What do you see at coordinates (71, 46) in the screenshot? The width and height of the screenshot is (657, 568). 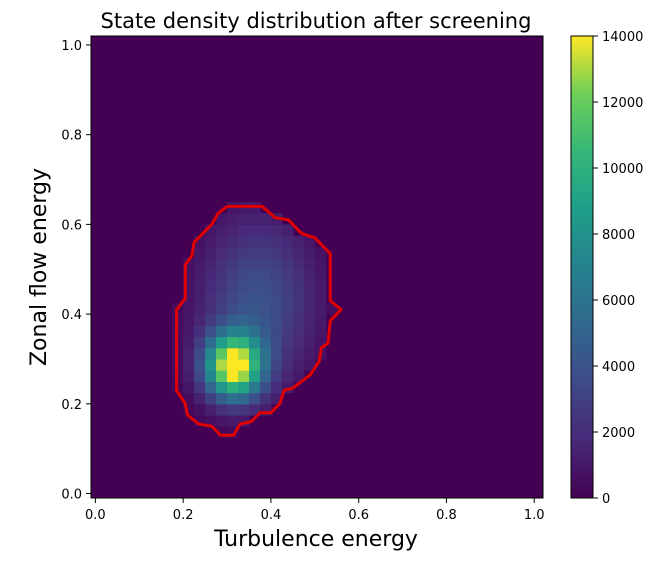 I see `y-tick-label: 1.0` at bounding box center [71, 46].